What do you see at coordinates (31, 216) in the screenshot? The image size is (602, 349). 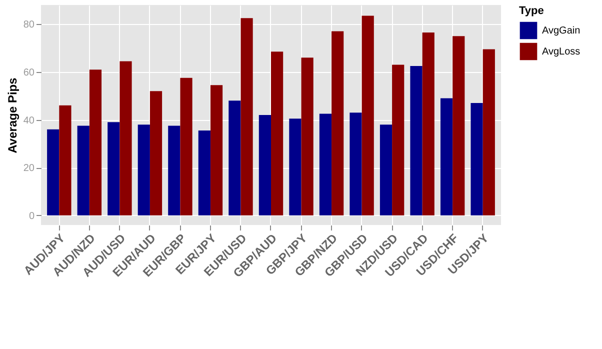 I see `y-tick-label: 0` at bounding box center [31, 216].